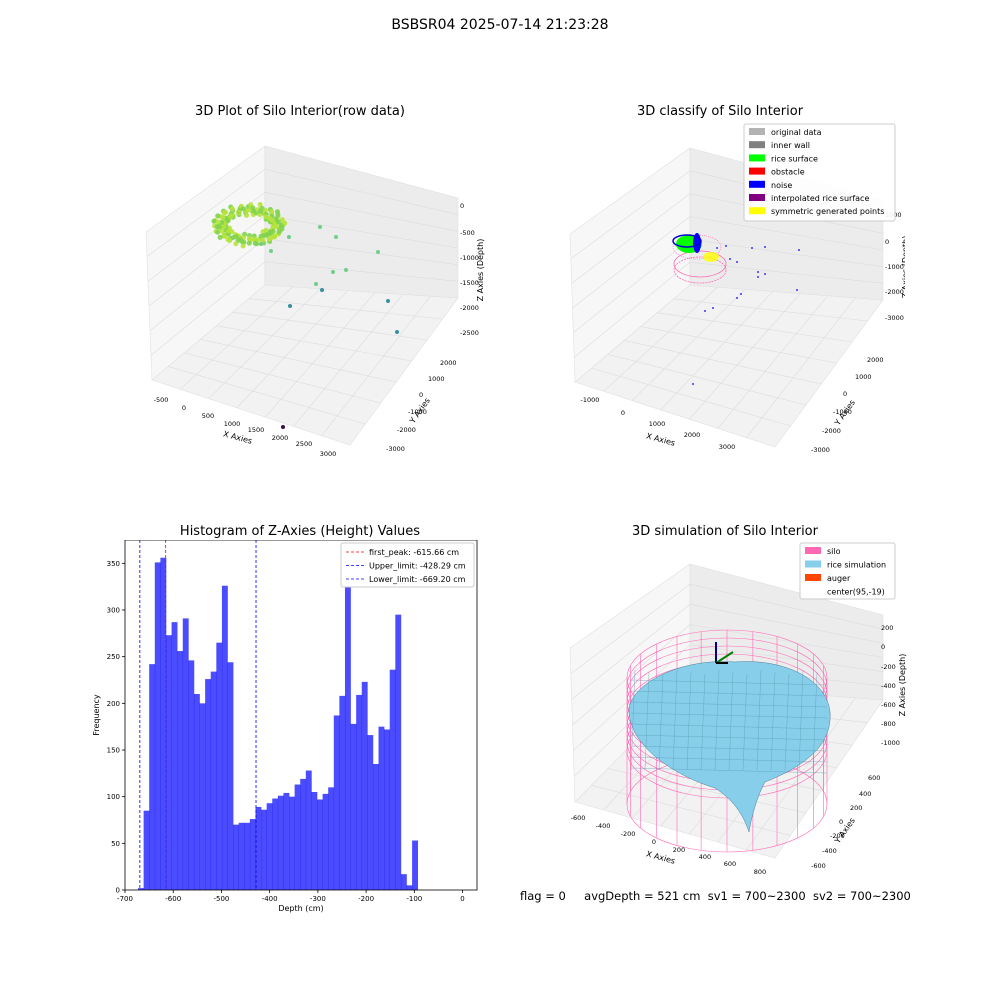 The width and height of the screenshot is (1000, 1000). Describe the element at coordinates (125, 899) in the screenshot. I see `x-tick-label: -700` at that location.